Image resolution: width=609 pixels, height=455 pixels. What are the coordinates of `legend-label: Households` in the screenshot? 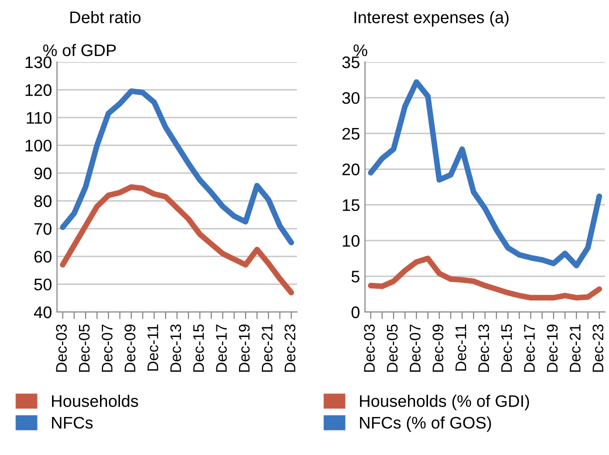 It's located at (95, 400).